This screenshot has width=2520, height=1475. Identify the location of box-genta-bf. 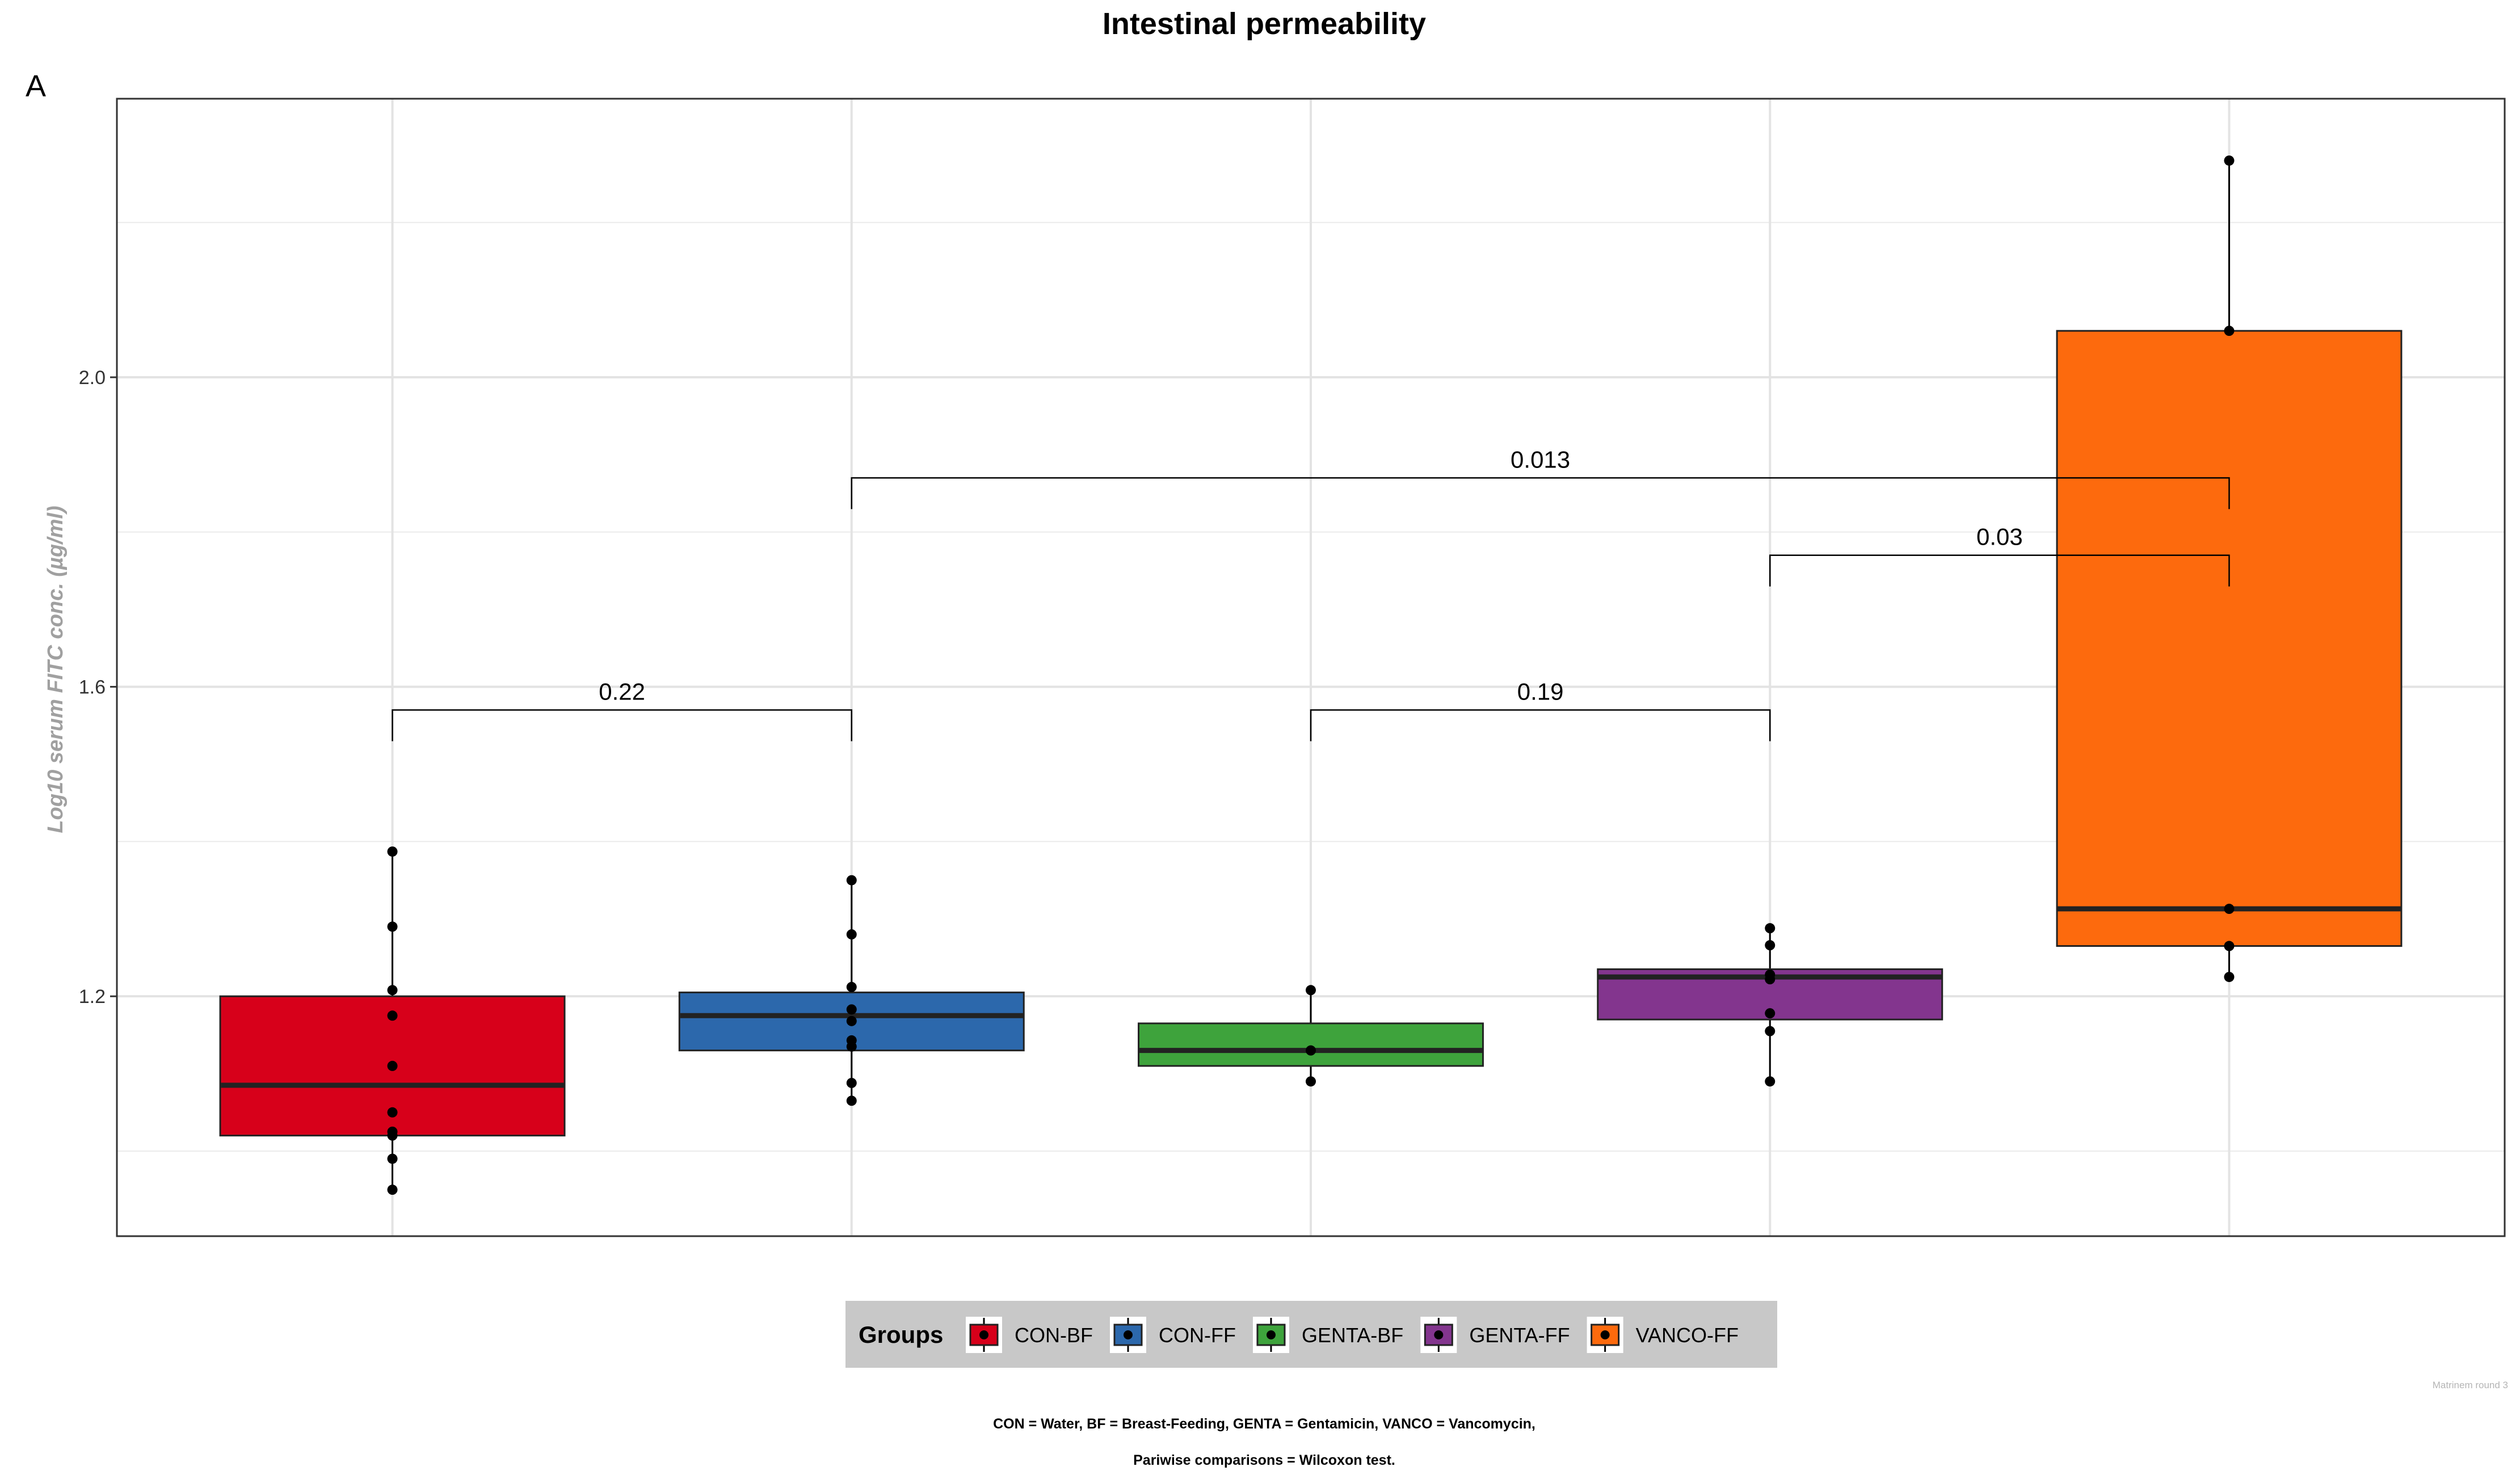
(1311, 1044).